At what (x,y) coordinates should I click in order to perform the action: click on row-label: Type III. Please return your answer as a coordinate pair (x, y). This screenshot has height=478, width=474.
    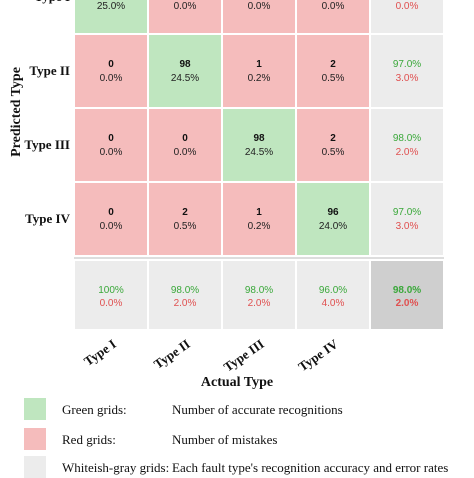
    Looking at the image, I should click on (47, 144).